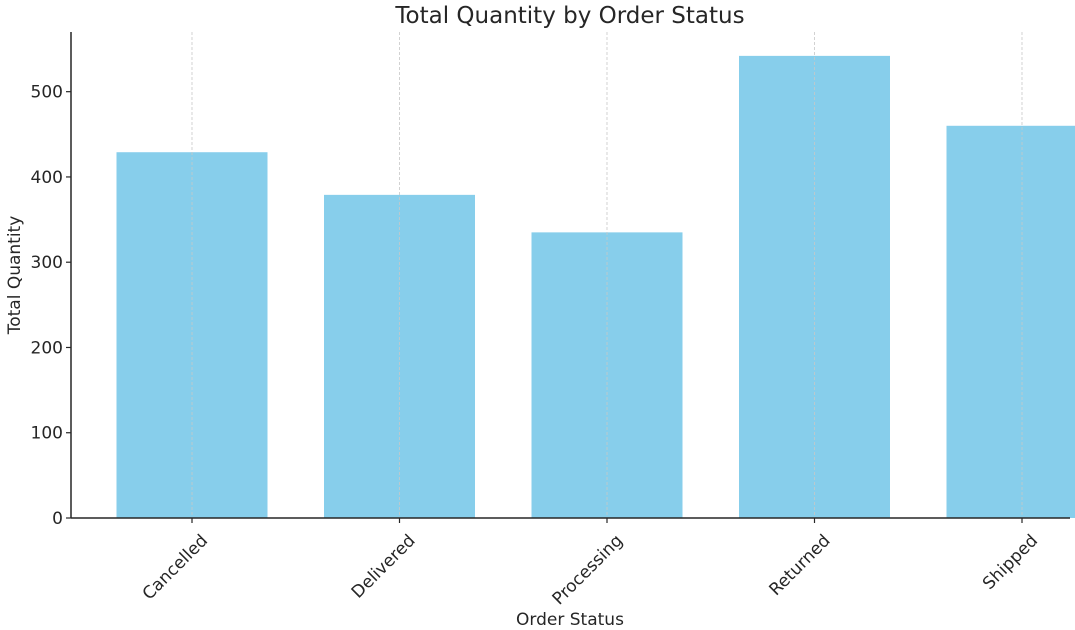 The width and height of the screenshot is (1075, 630). I want to click on x-tick-label: Processing, so click(588, 570).